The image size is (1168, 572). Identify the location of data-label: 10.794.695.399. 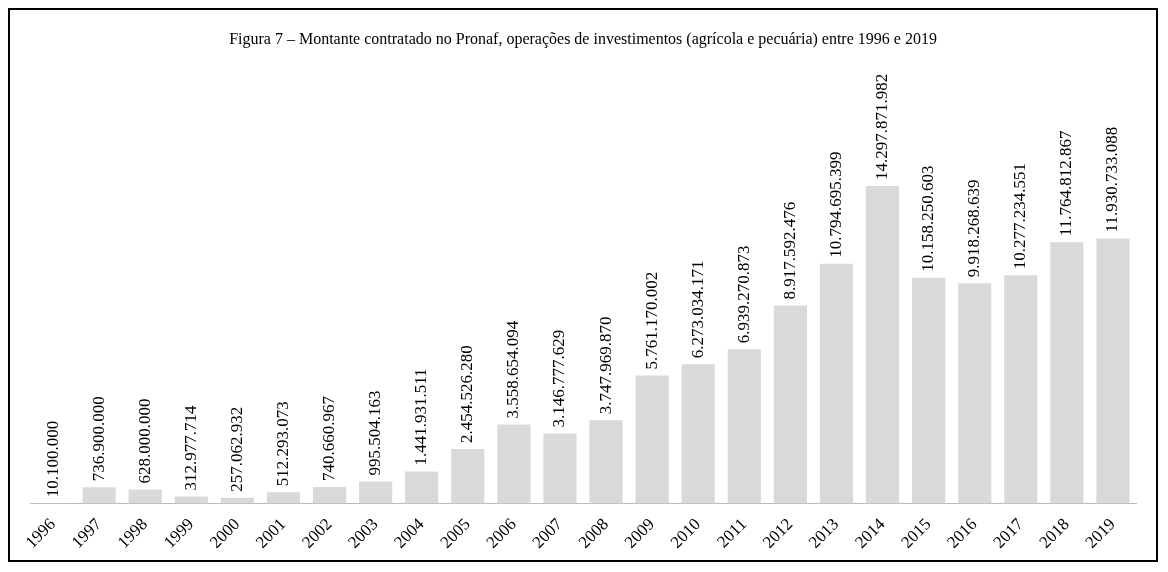
(835, 204).